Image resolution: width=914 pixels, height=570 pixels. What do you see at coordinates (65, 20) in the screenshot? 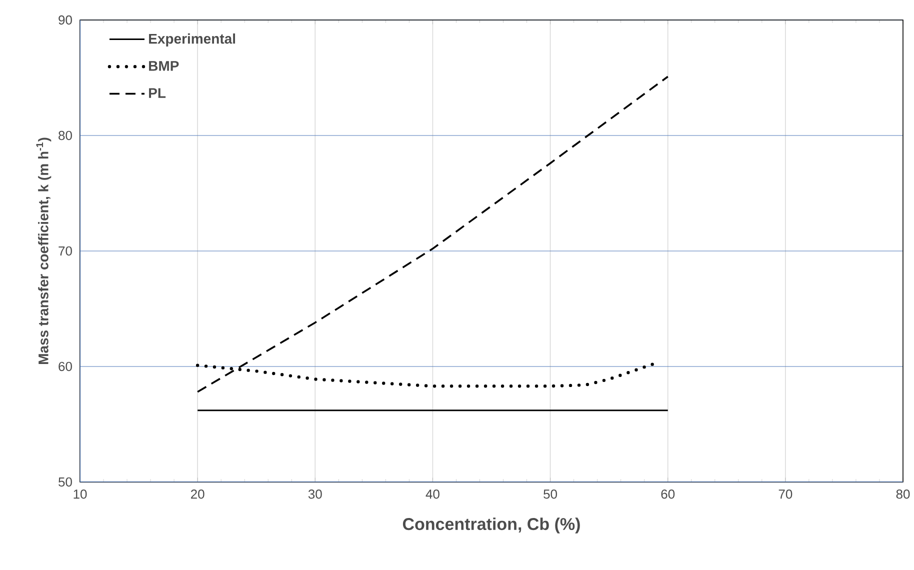
I see `y-tick-label: 90` at bounding box center [65, 20].